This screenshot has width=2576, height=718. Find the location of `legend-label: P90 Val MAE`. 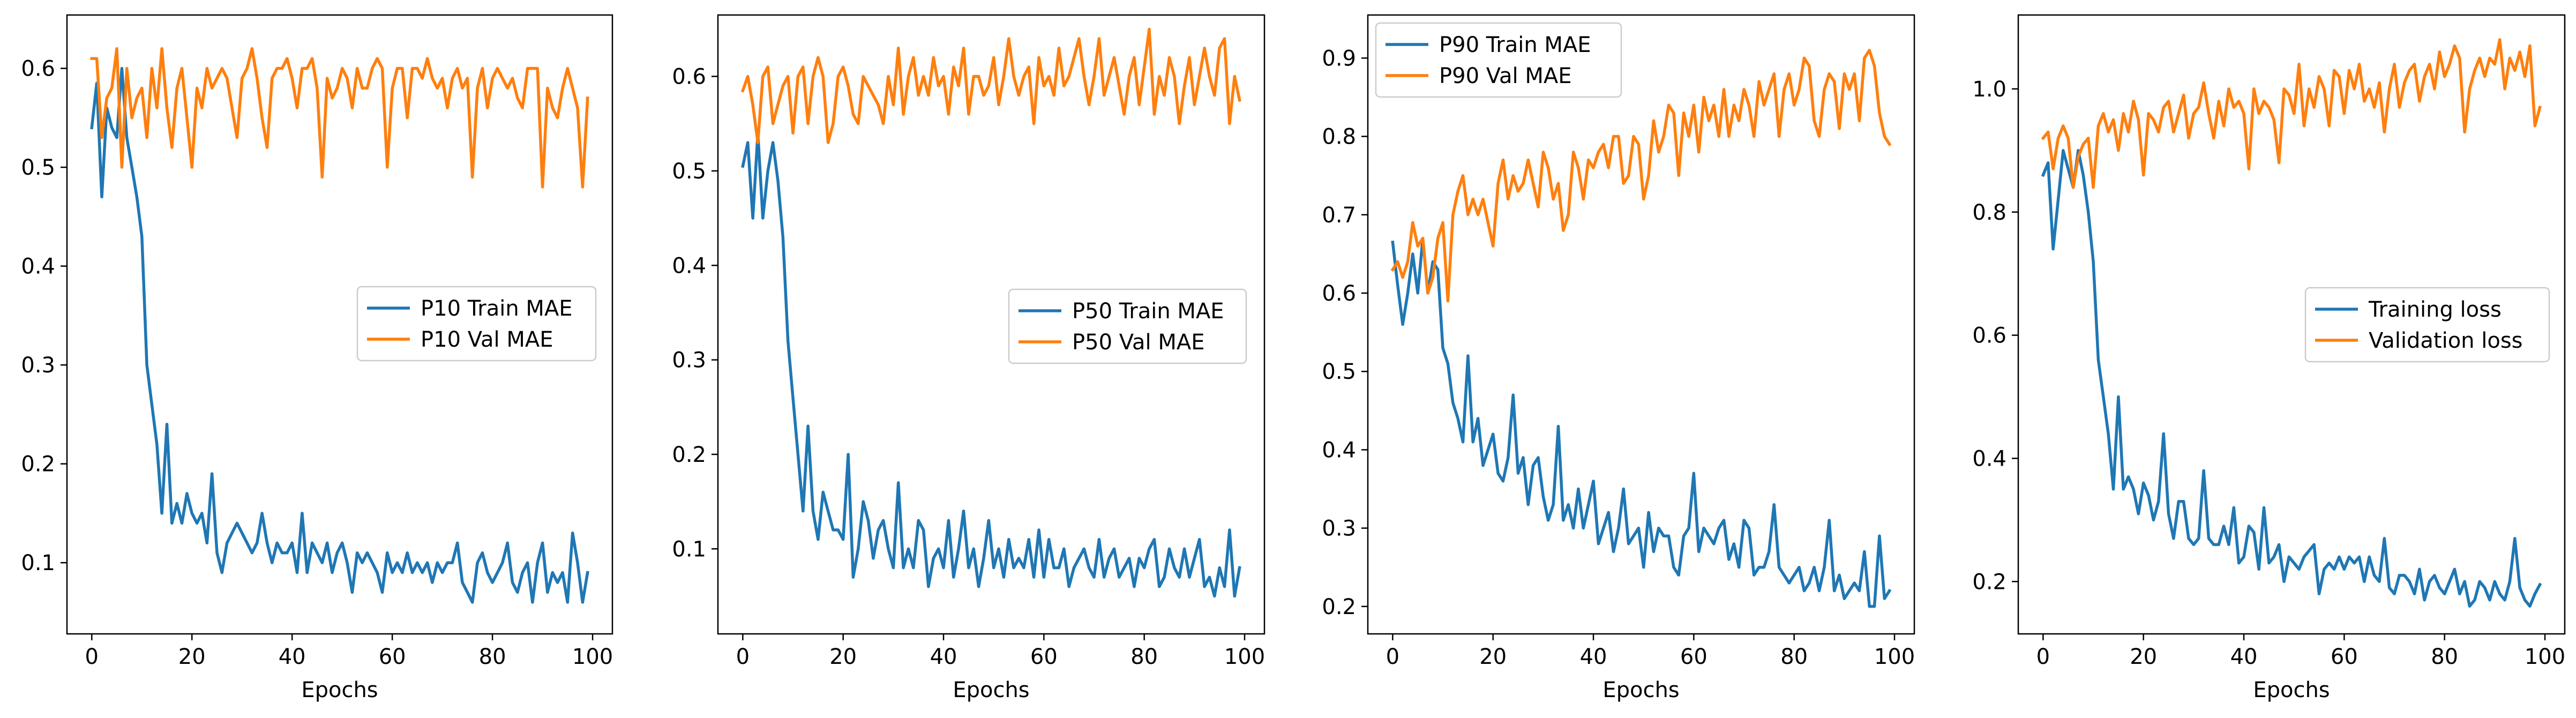

legend-label: P90 Val MAE is located at coordinates (1505, 76).